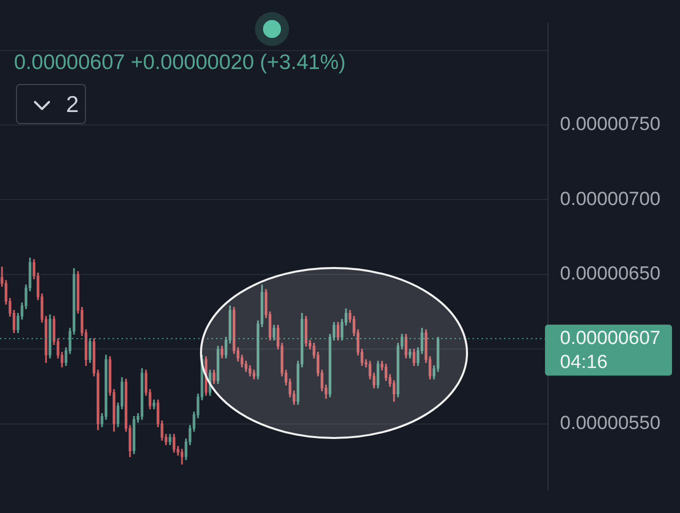 This screenshot has width=680, height=513. I want to click on y-tick-label: 0.00000700, so click(610, 199).